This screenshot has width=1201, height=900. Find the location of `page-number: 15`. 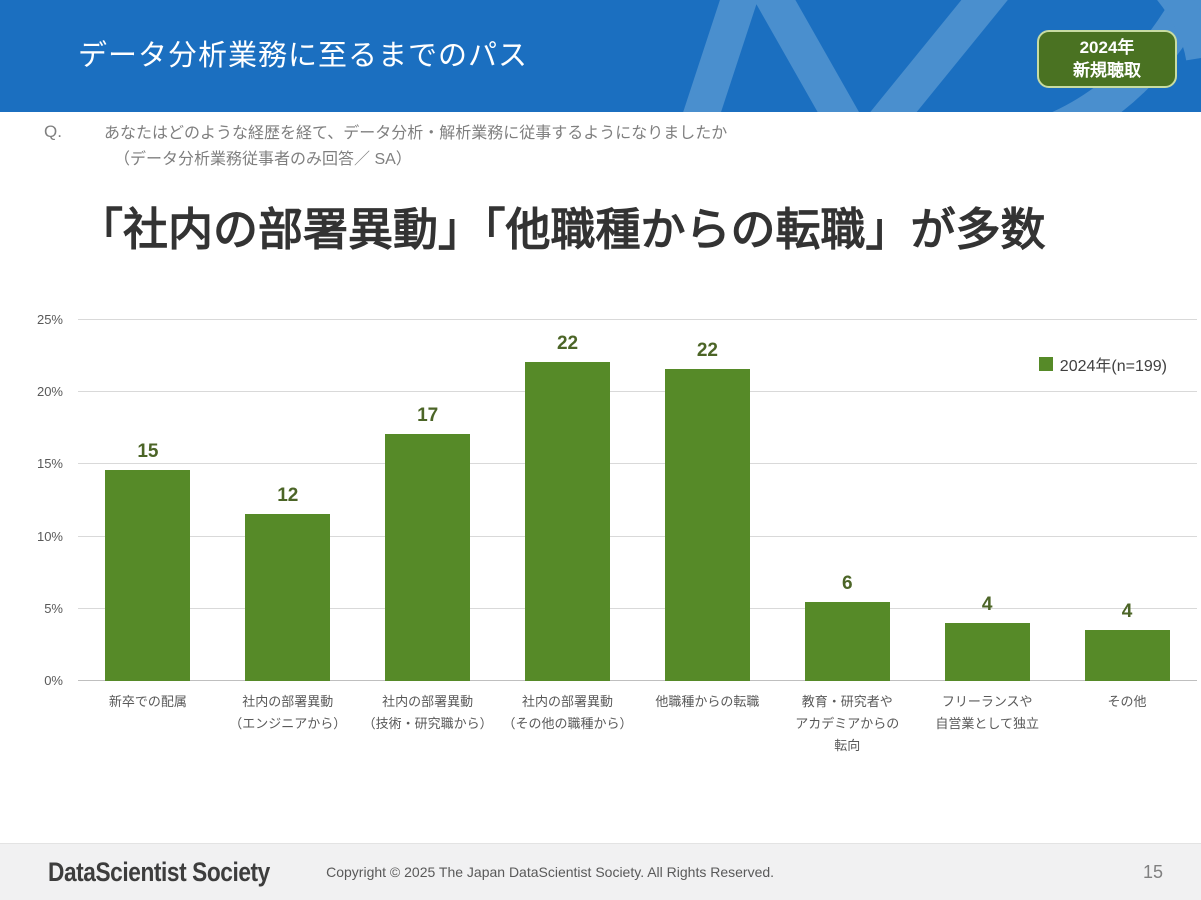

page-number: 15 is located at coordinates (1152, 871).